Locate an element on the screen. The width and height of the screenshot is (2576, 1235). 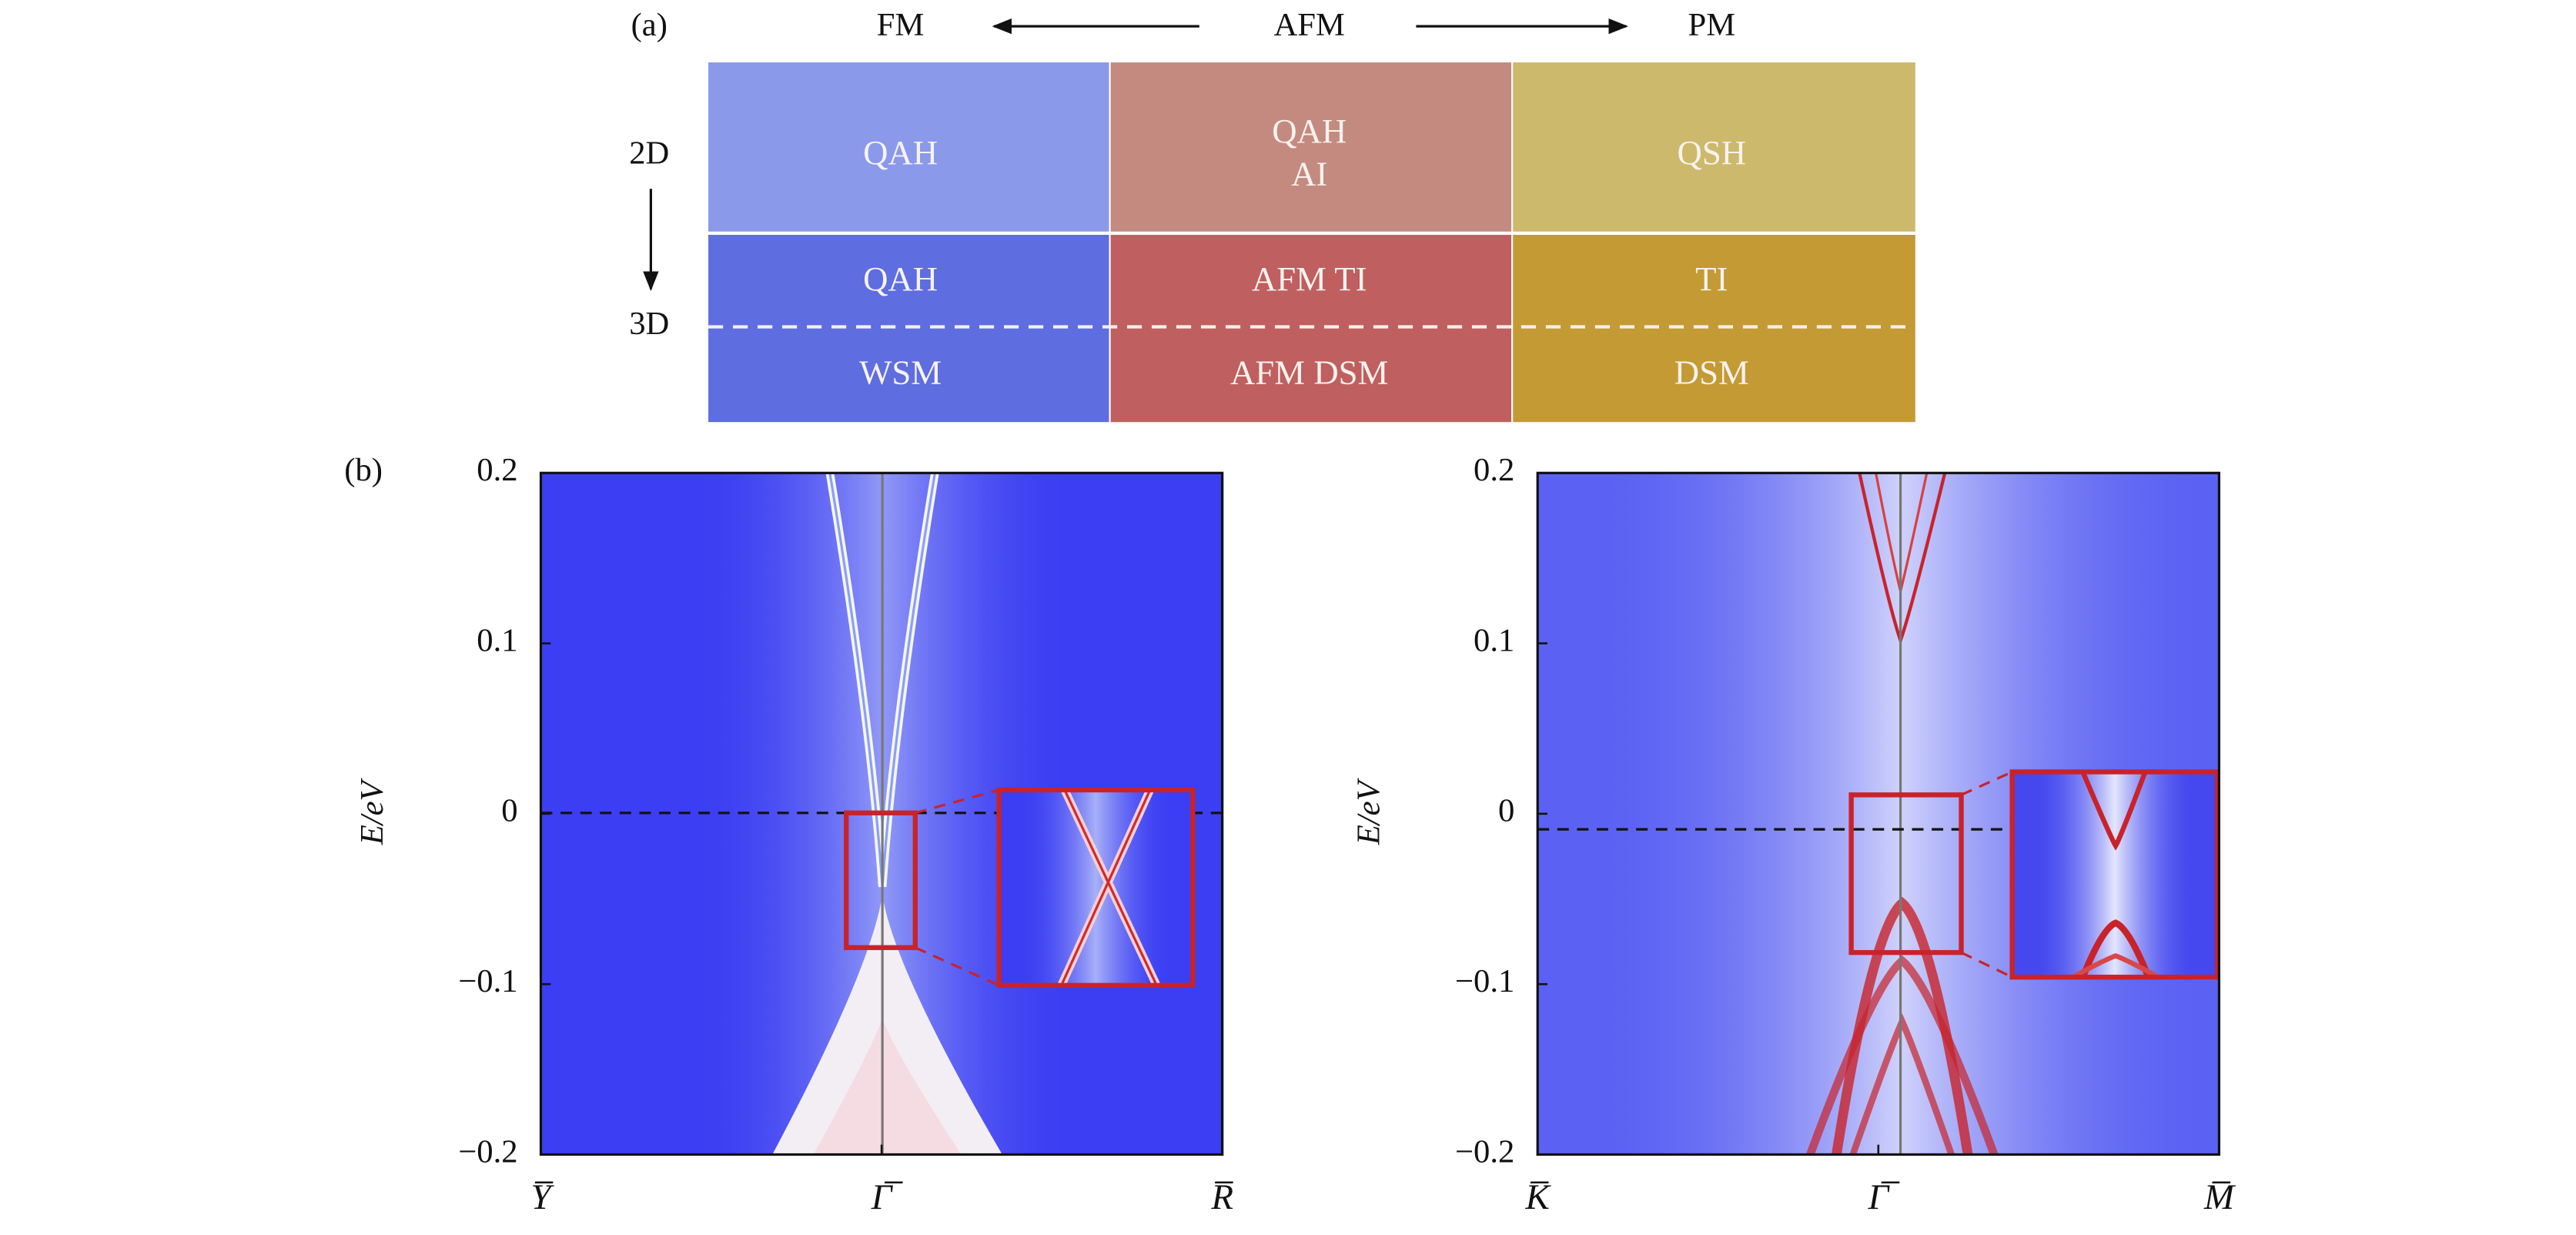
column-label: PM is located at coordinates (1711, 25).